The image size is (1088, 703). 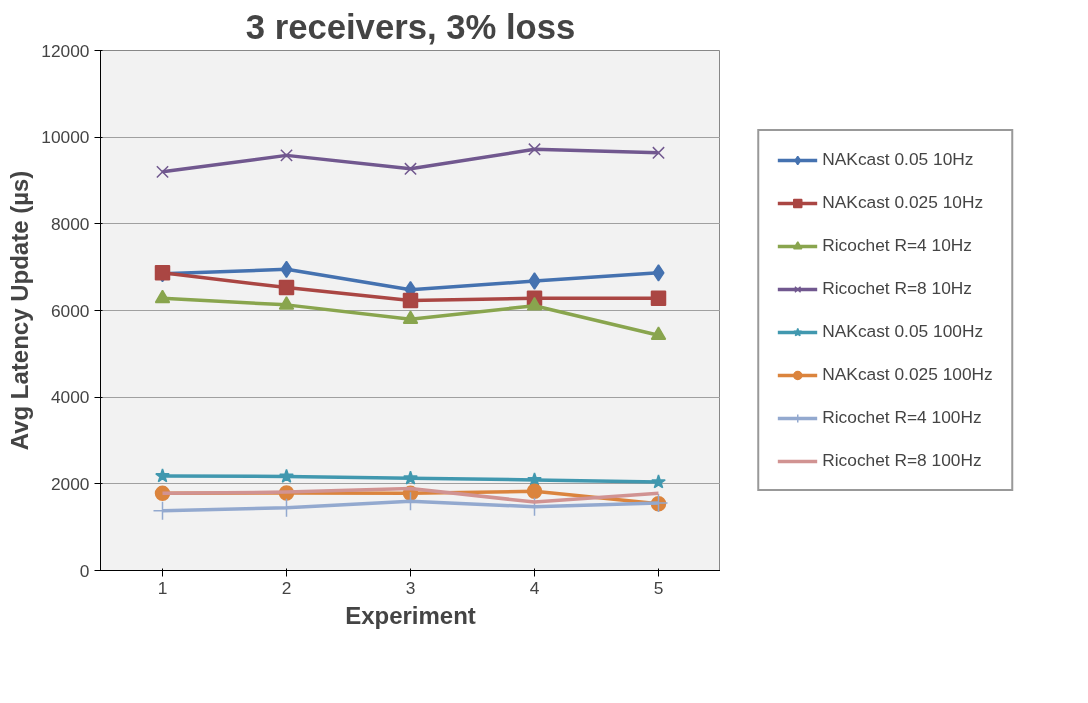 What do you see at coordinates (70, 223) in the screenshot?
I see `y-tick-label: 8000` at bounding box center [70, 223].